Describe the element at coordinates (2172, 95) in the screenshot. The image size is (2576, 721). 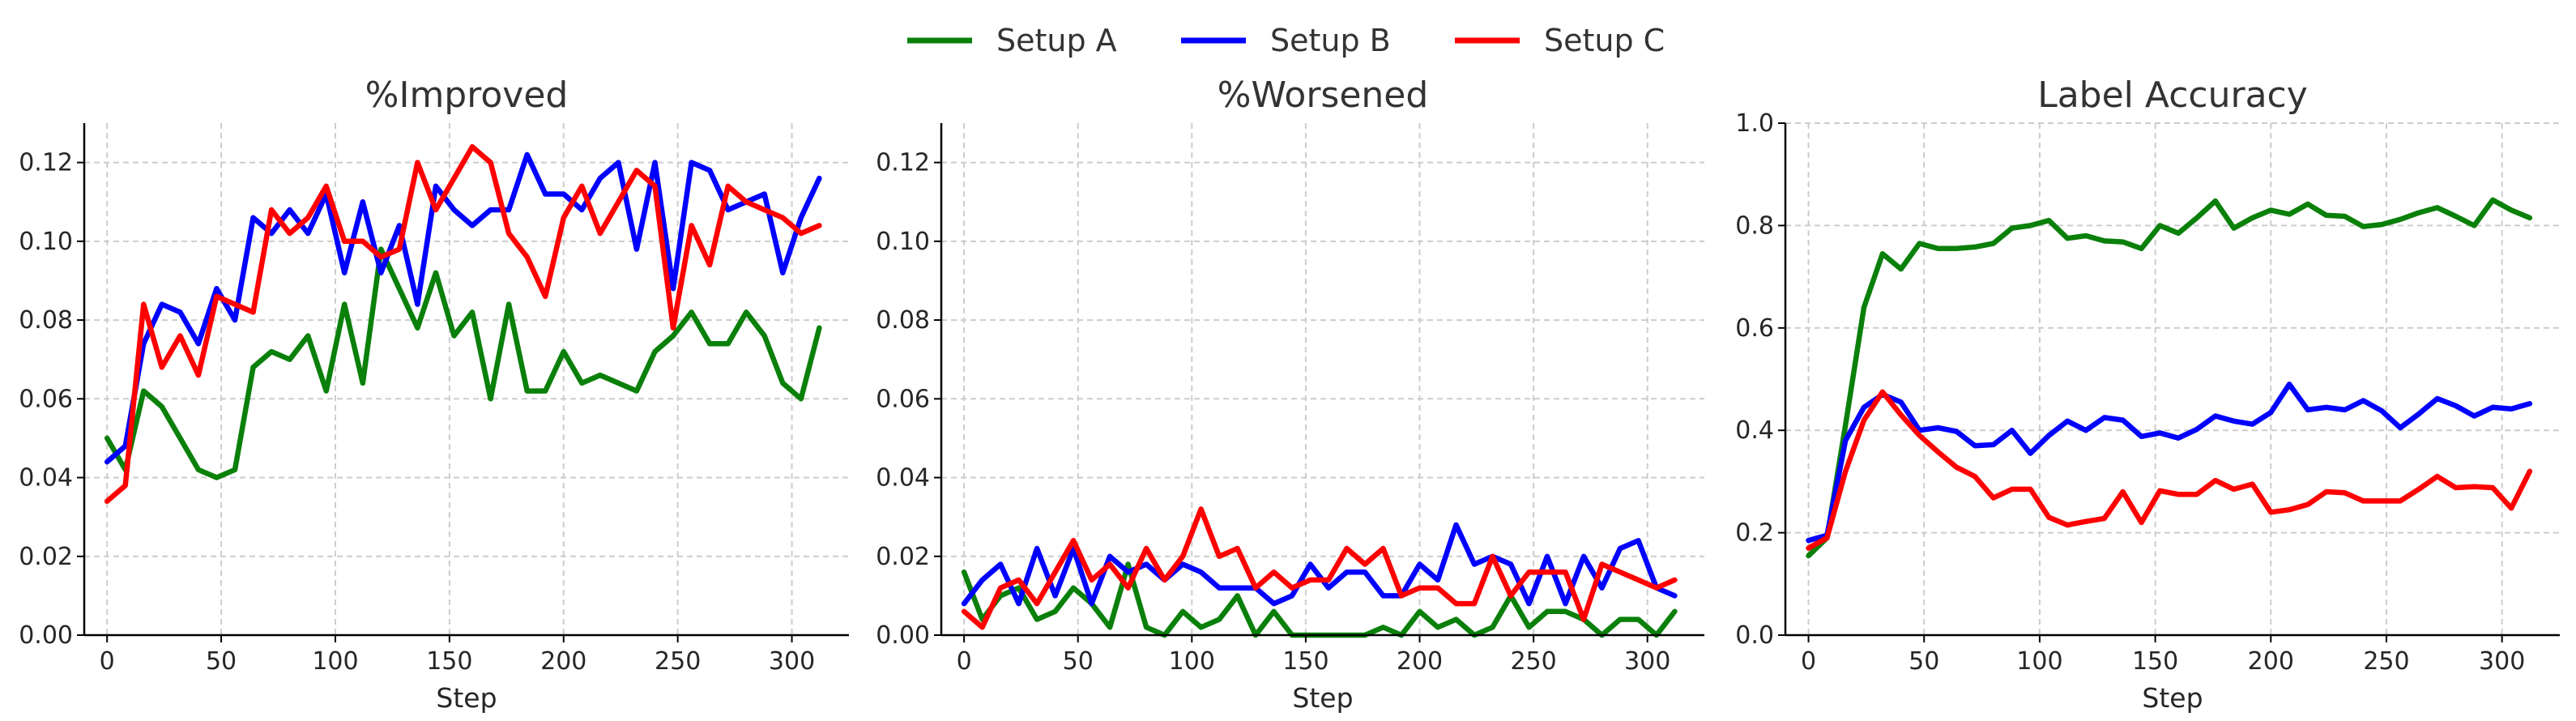
I see `chart-title: Label Accuracy` at that location.